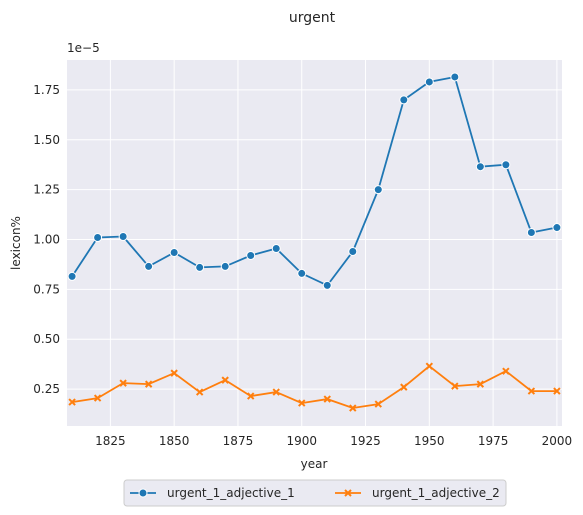 This screenshot has width=583, height=515. What do you see at coordinates (301, 441) in the screenshot?
I see `x-tick-label: 1900` at bounding box center [301, 441].